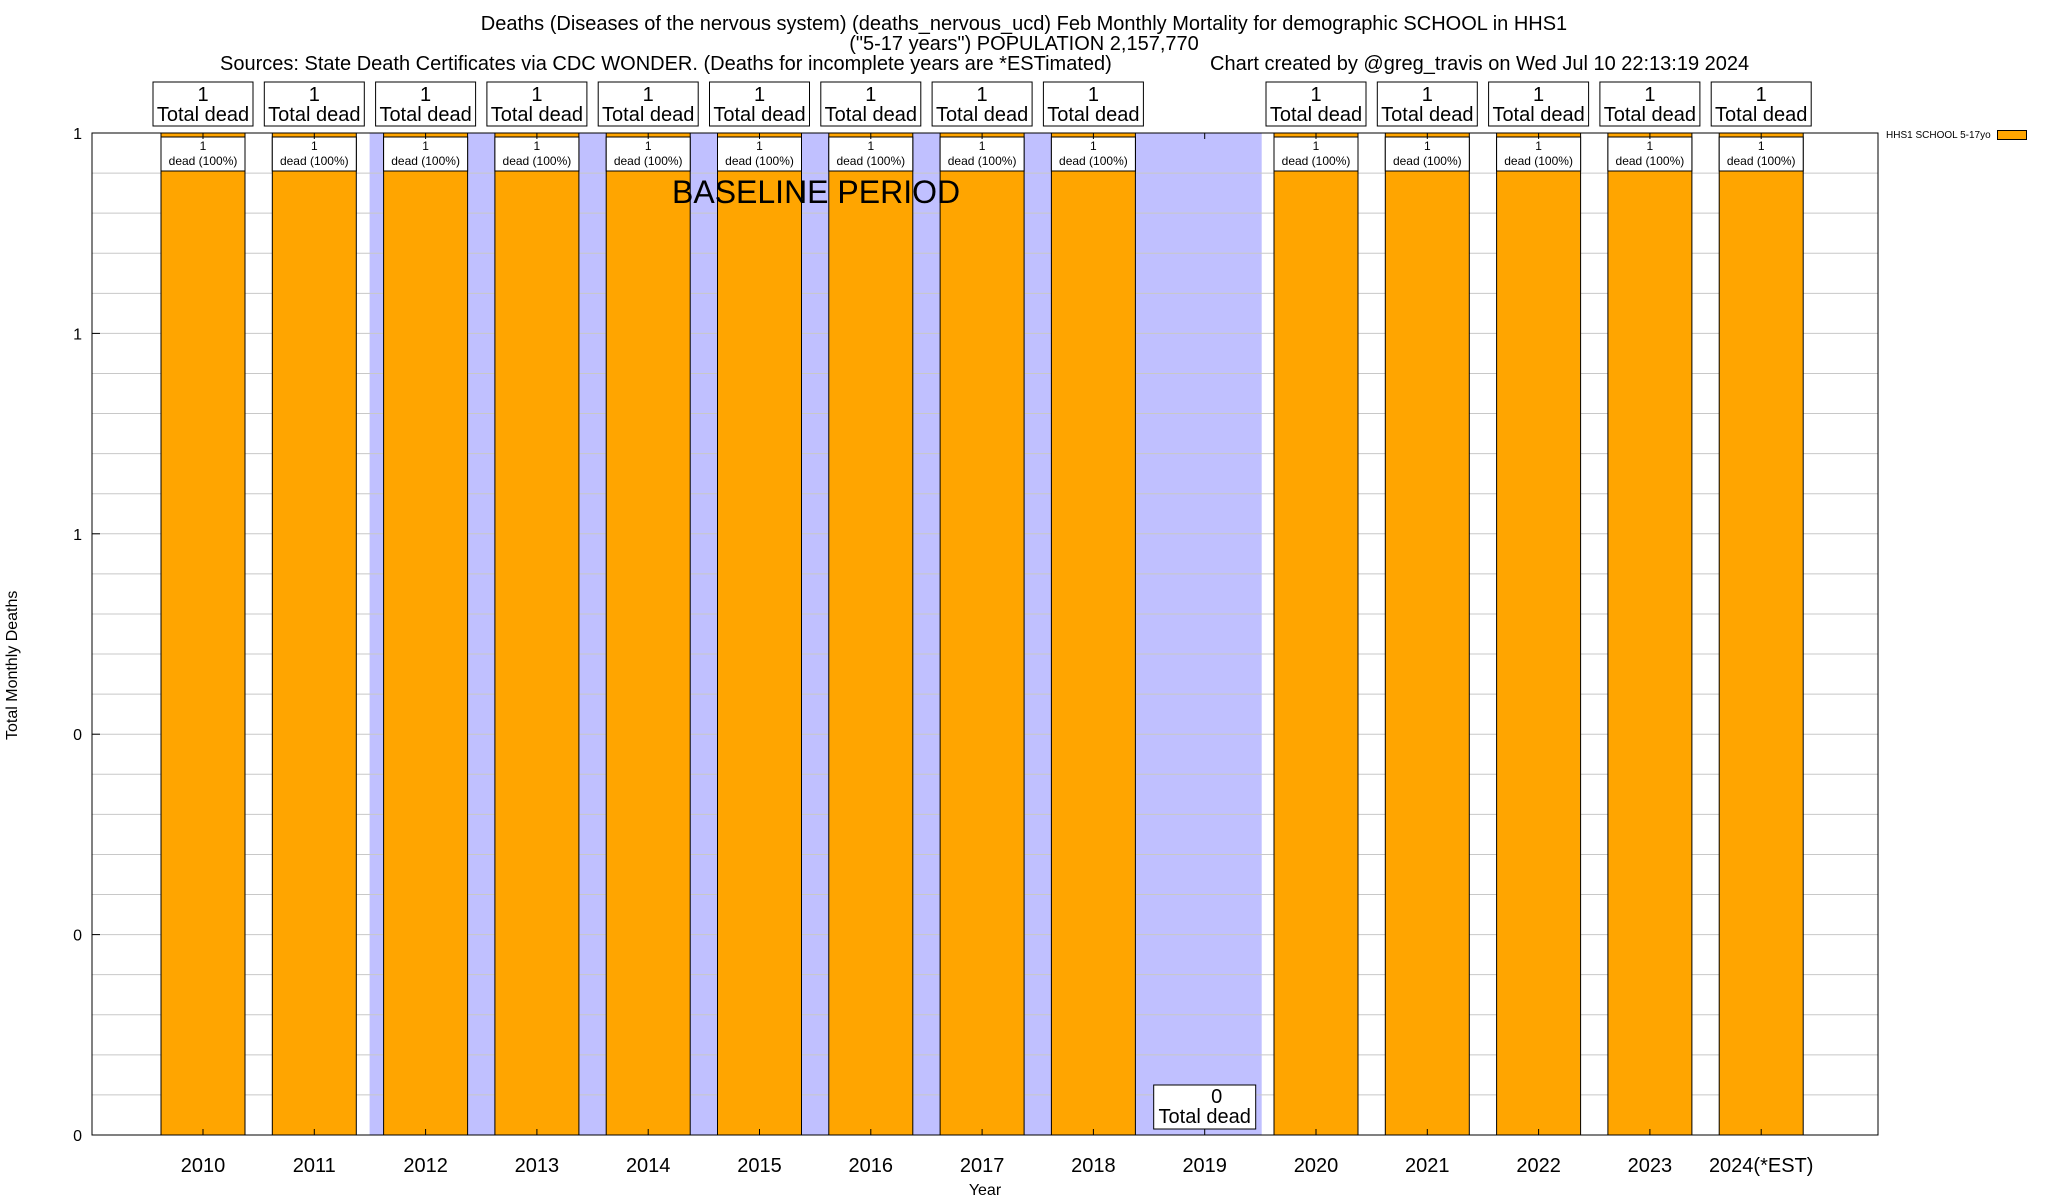 The image size is (2048, 1200). What do you see at coordinates (871, 1166) in the screenshot?
I see `x-tick-label: 2016` at bounding box center [871, 1166].